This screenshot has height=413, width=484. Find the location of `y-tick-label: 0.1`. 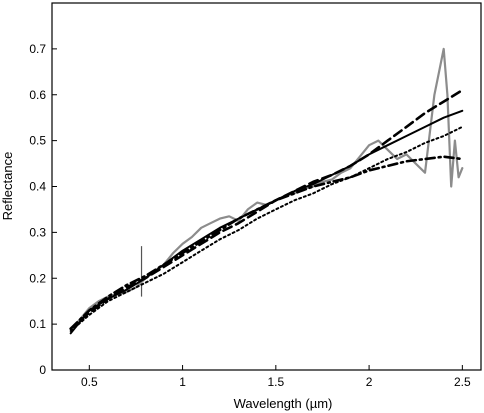

y-tick-label: 0.1 is located at coordinates (37, 324).